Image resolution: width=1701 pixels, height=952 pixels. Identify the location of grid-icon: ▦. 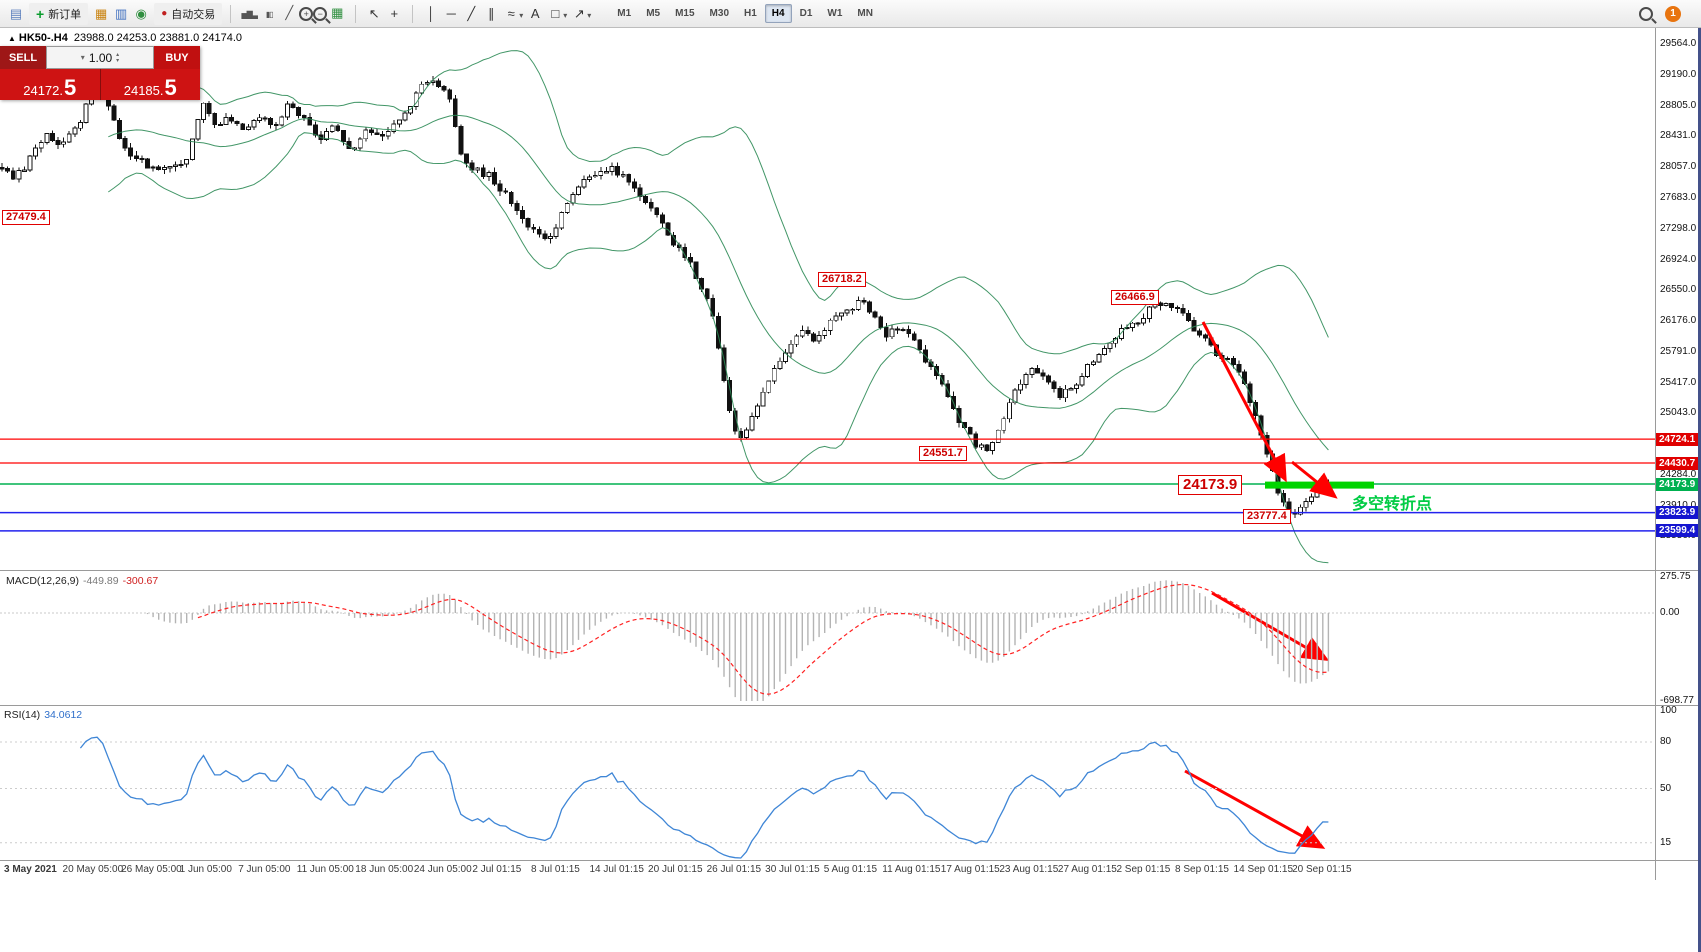
(337, 12).